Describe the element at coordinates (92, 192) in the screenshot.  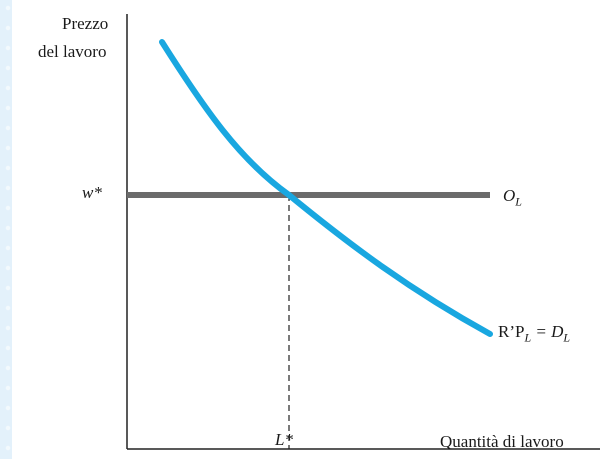
I see `wage-tick-label: w*` at that location.